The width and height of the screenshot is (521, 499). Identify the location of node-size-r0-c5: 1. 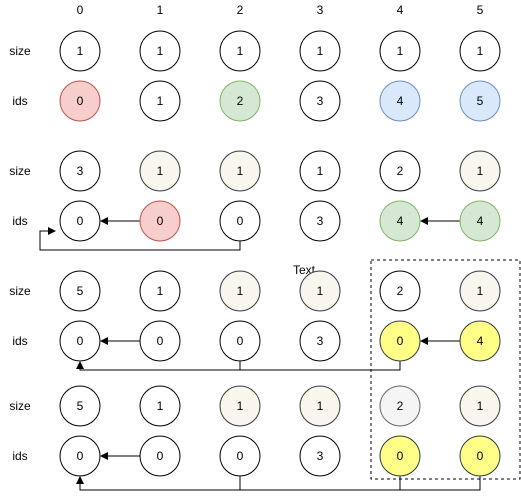
(480, 51).